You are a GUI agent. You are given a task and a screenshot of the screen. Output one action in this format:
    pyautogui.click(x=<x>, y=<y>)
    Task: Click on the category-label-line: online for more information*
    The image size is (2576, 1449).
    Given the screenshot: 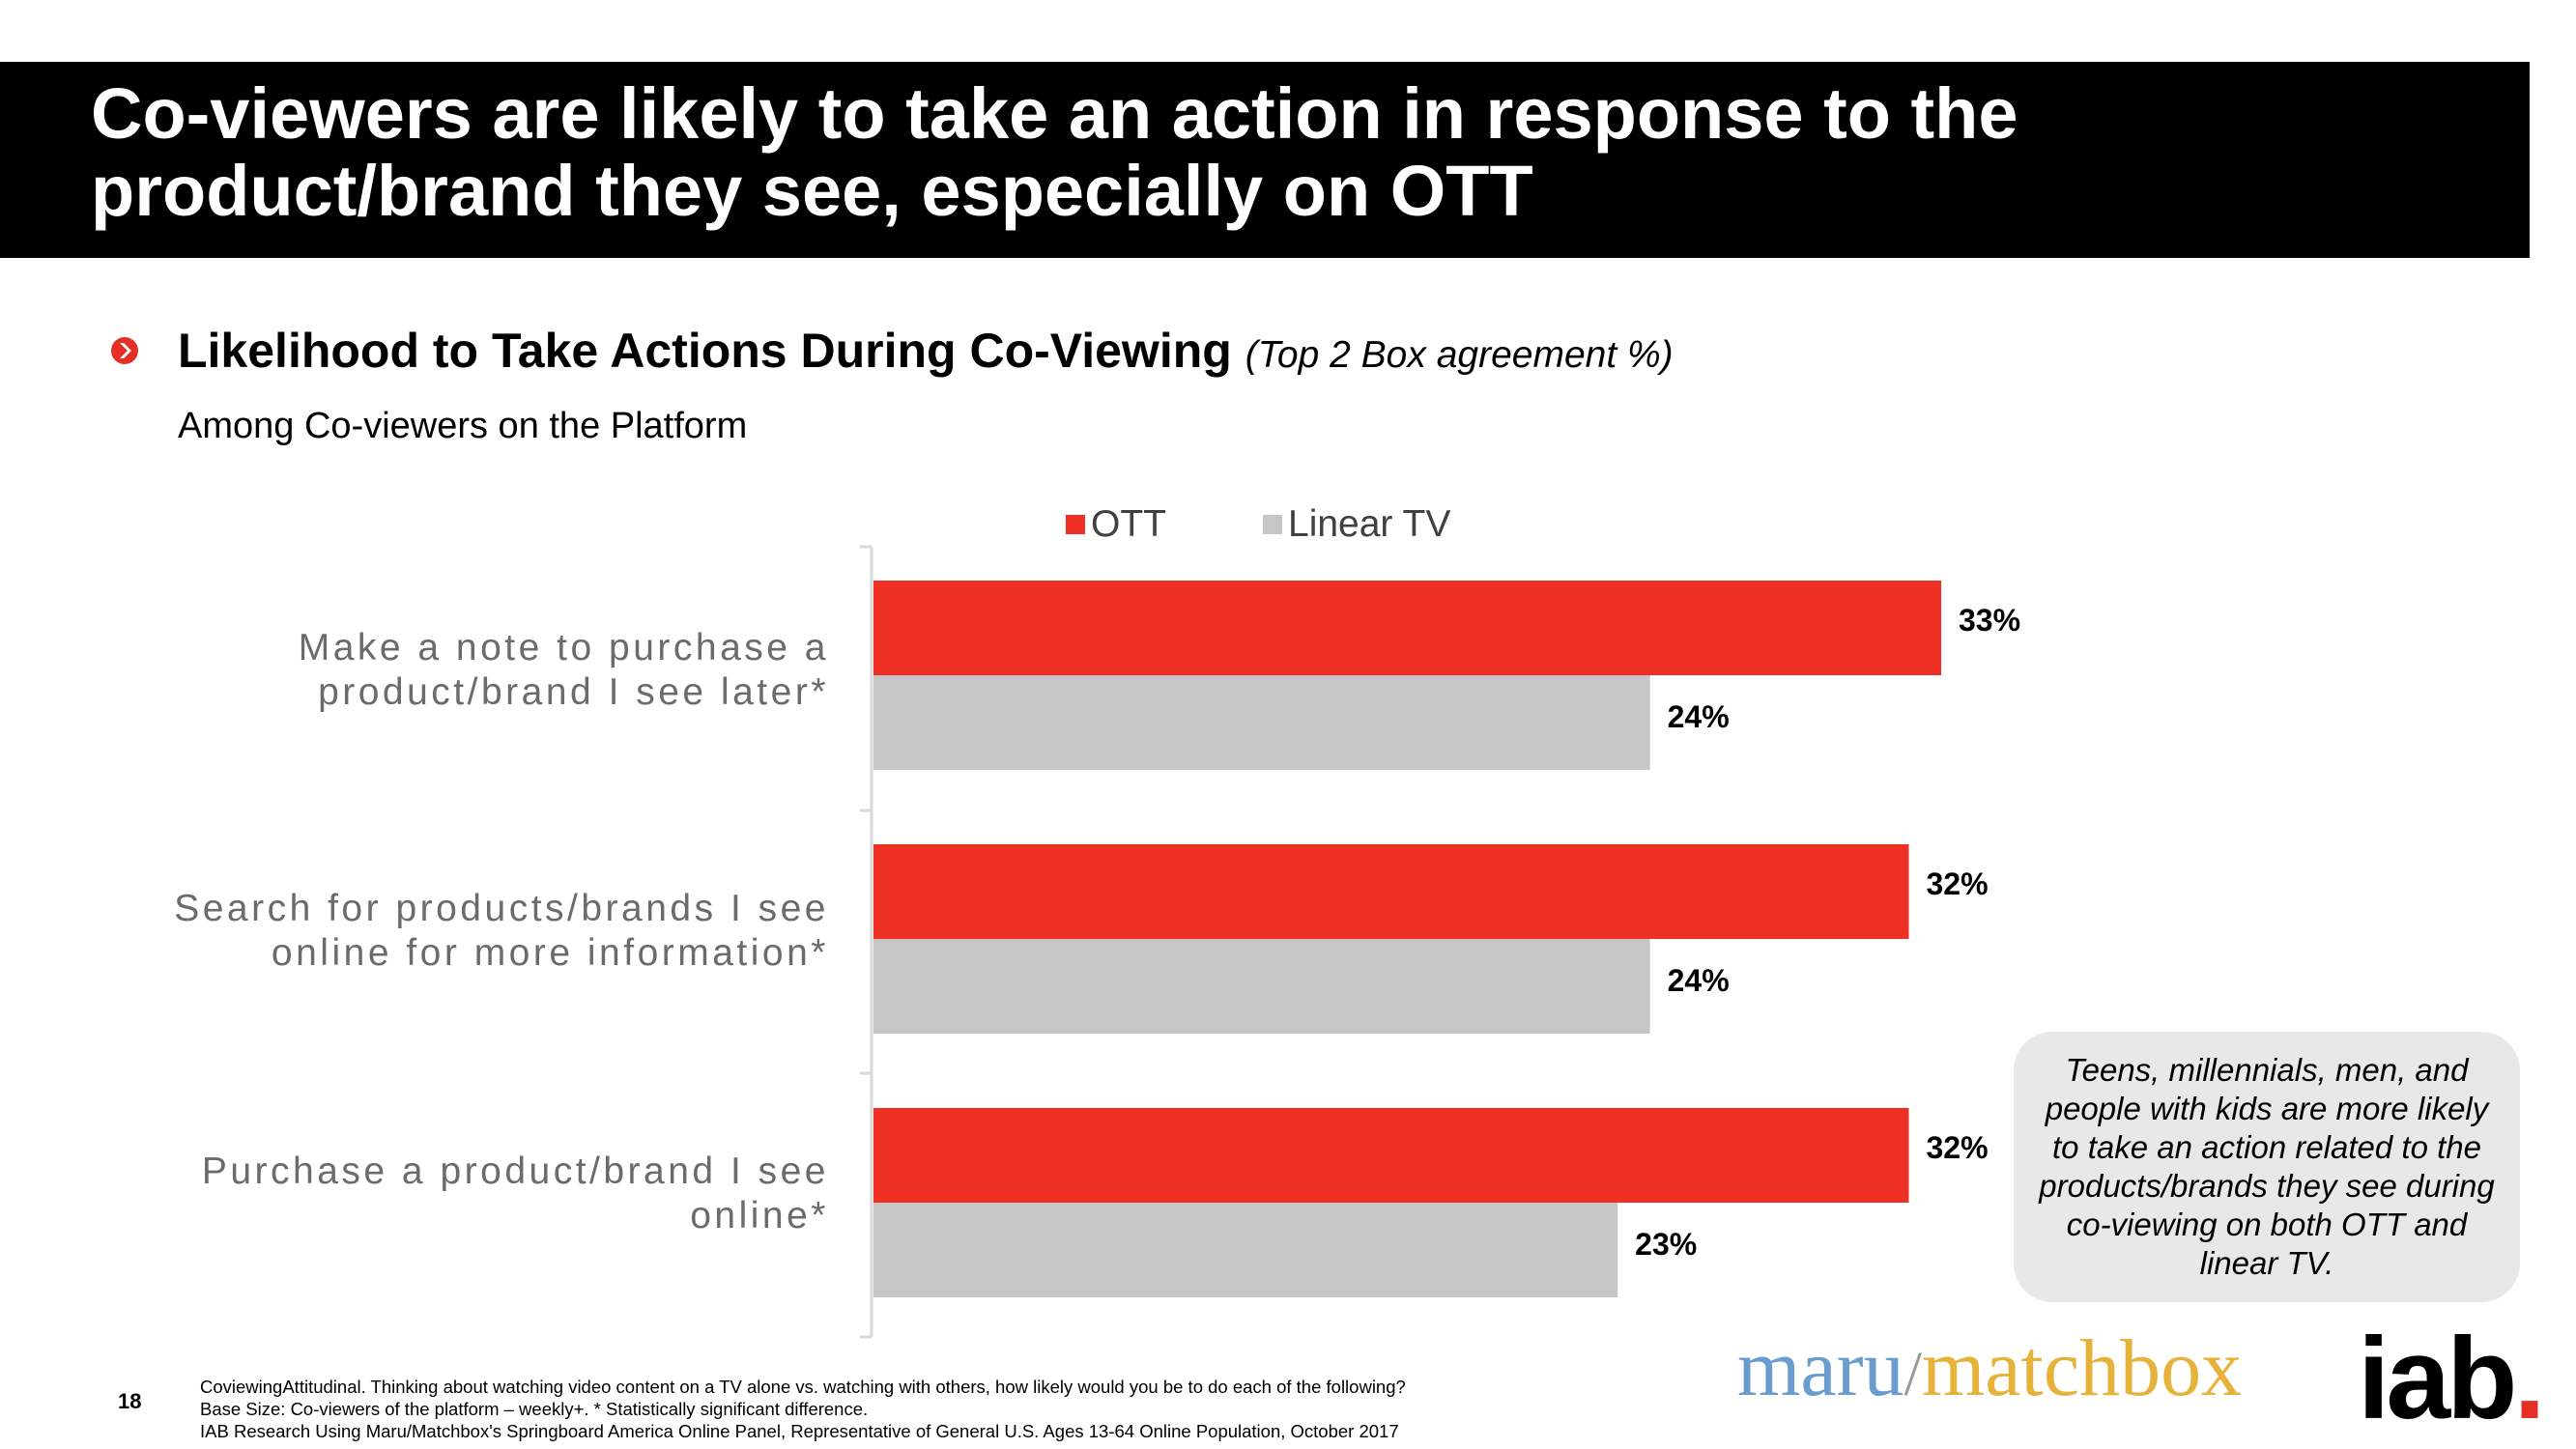 What is the action you would take?
    pyautogui.click(x=550, y=953)
    